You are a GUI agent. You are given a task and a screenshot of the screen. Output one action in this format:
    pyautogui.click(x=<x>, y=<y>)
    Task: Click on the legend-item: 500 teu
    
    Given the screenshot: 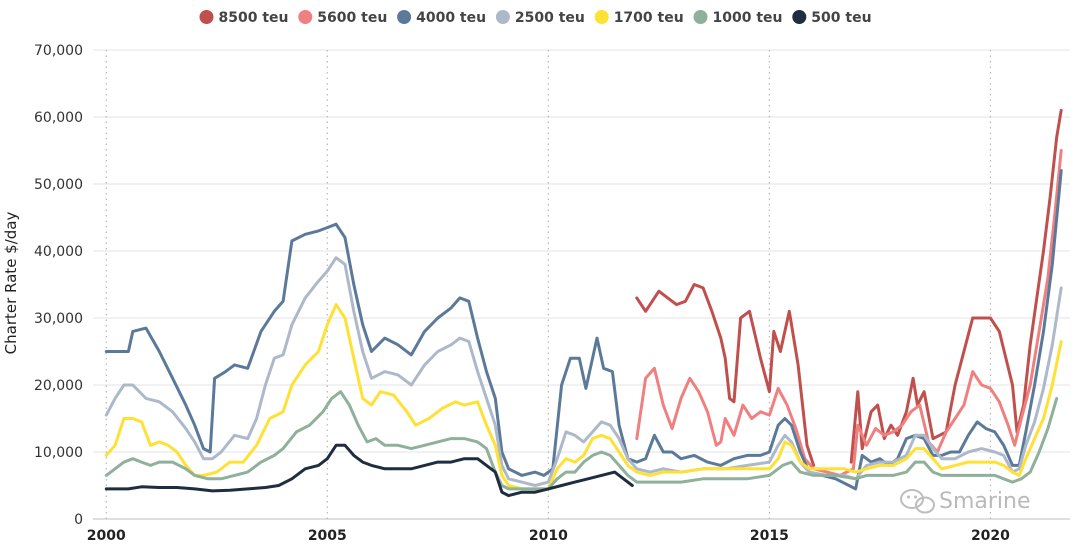 What is the action you would take?
    pyautogui.click(x=832, y=18)
    